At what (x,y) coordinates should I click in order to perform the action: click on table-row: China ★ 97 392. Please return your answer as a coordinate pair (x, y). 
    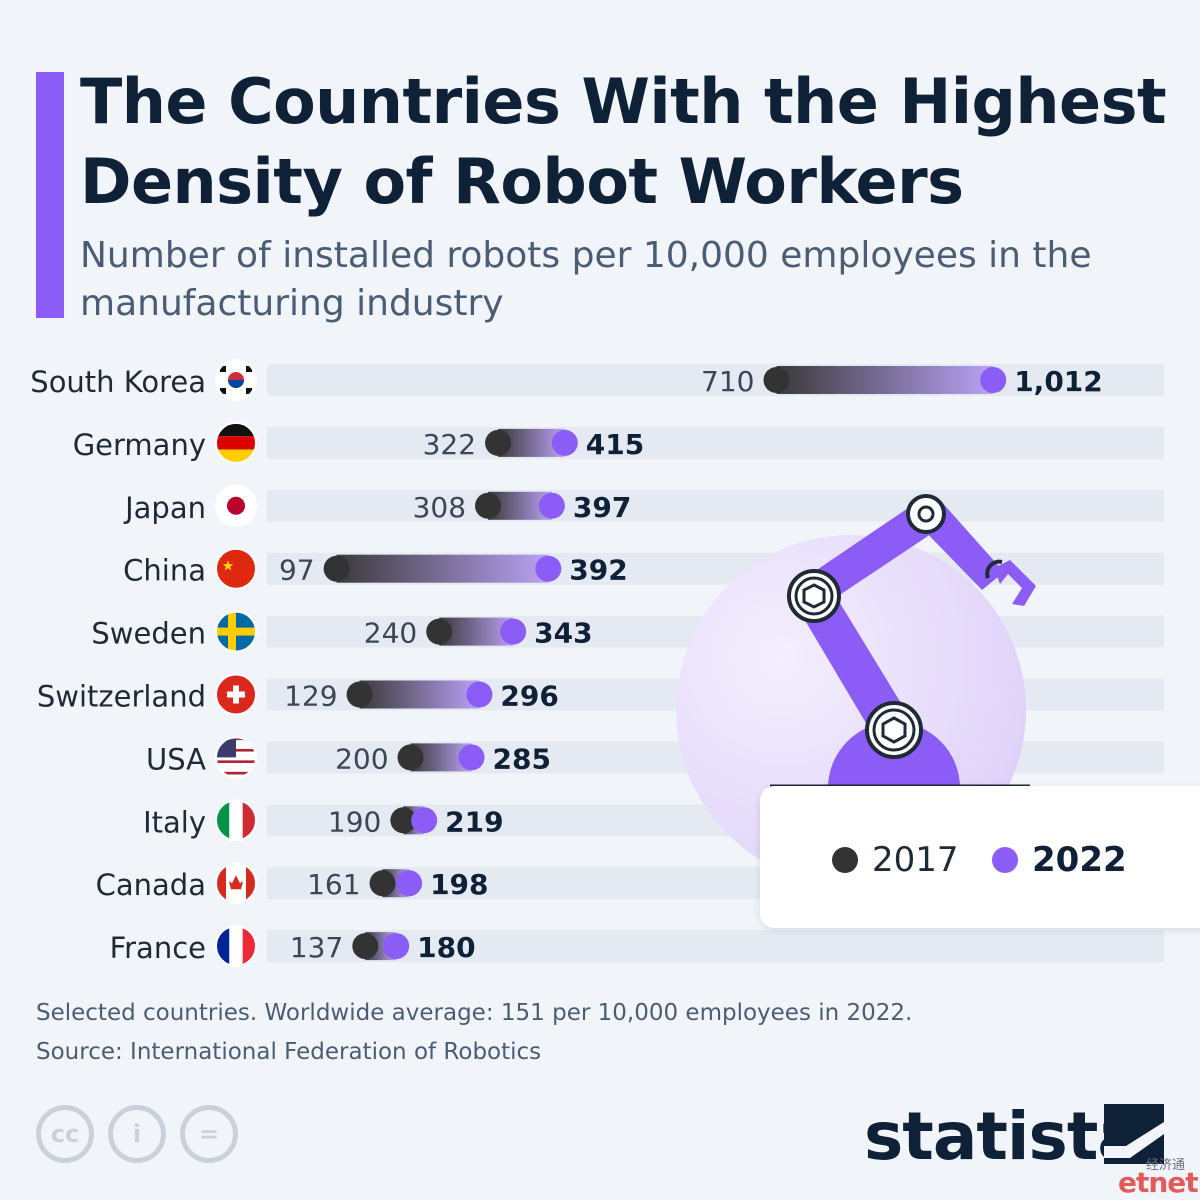
    Looking at the image, I should click on (643, 568).